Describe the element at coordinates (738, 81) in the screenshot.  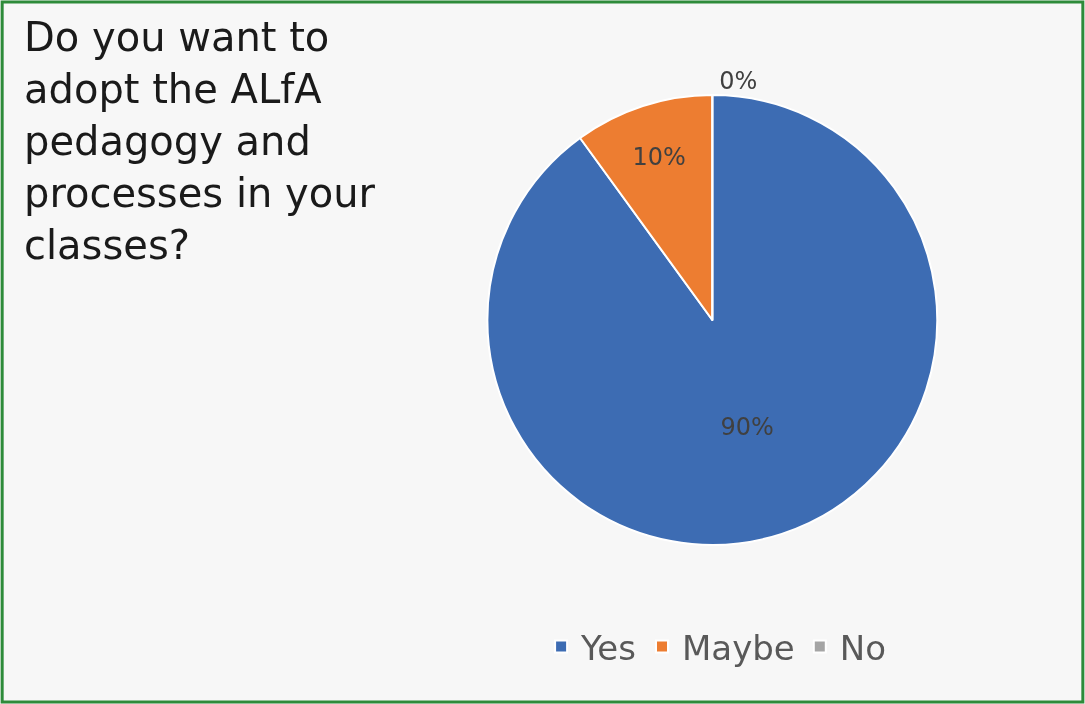
I see `text: 0%` at that location.